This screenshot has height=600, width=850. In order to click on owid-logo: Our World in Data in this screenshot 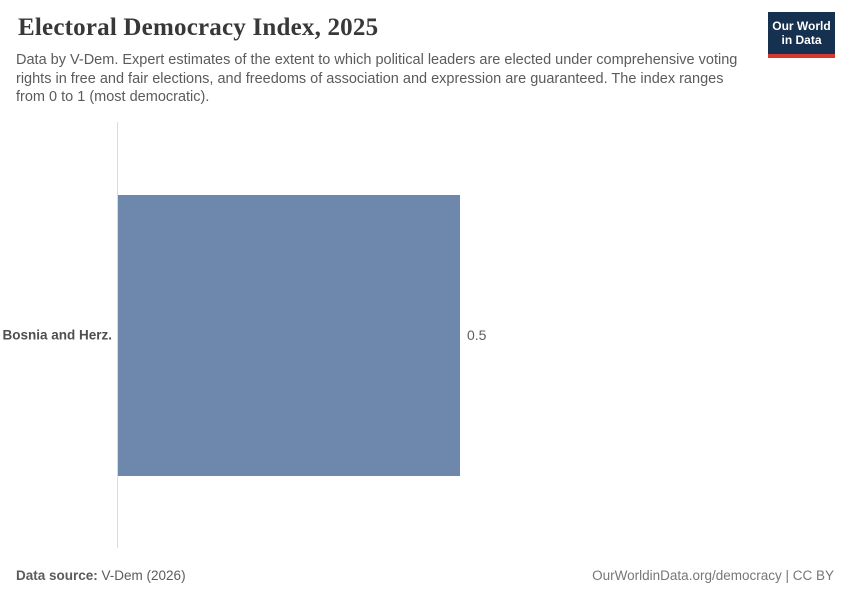, I will do `click(801, 35)`.